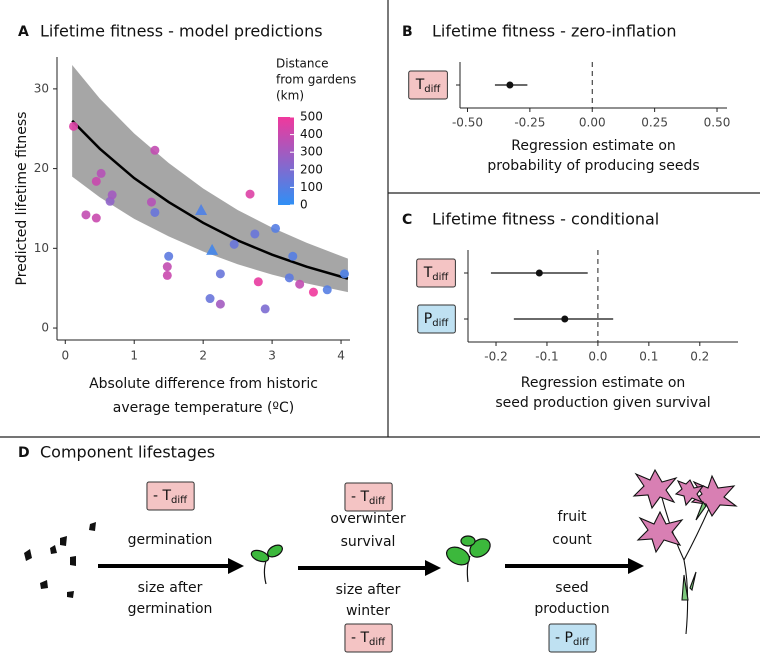  Describe the element at coordinates (654, 123) in the screenshot. I see `x-tick-label: 0.25` at that location.